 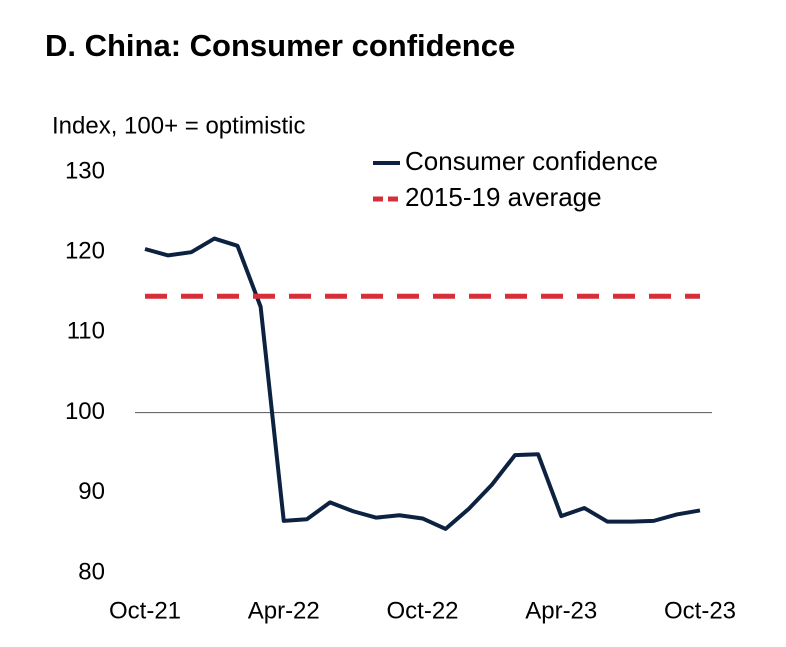 What do you see at coordinates (178, 125) in the screenshot?
I see `y-axis-label: Index, 100+ = optimistic` at bounding box center [178, 125].